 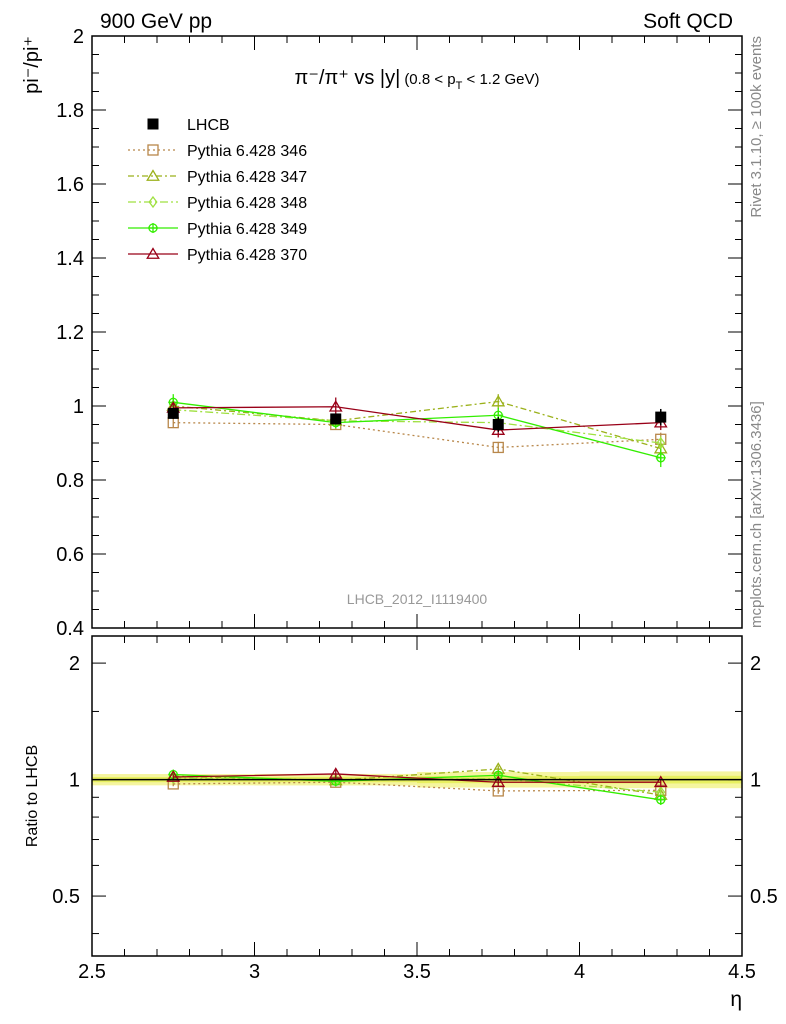 What do you see at coordinates (254, 972) in the screenshot?
I see `x-tick-label: 3` at bounding box center [254, 972].